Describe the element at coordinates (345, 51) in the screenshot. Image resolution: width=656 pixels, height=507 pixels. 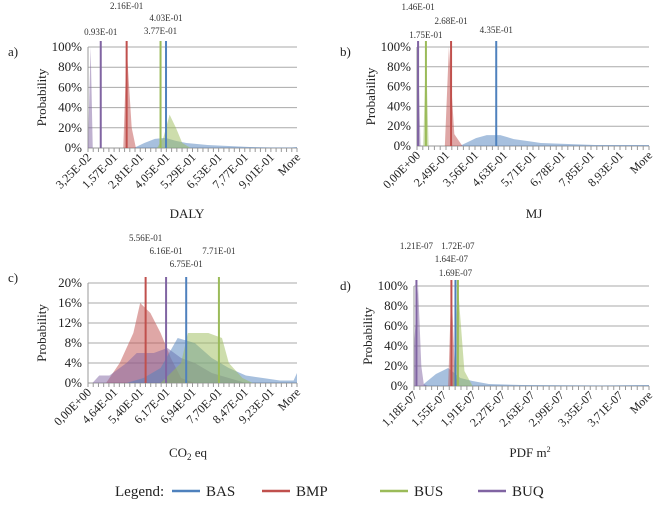
I see `panel-label: b)` at that location.